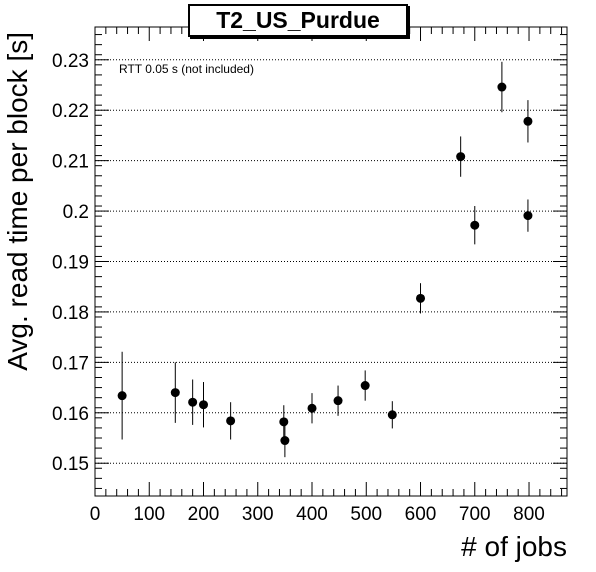  I want to click on y-tick-labels: 0.15 0.16 0.17 0.18 0.19 0.2 0.21 0.22 0.23, so click(70, 263).